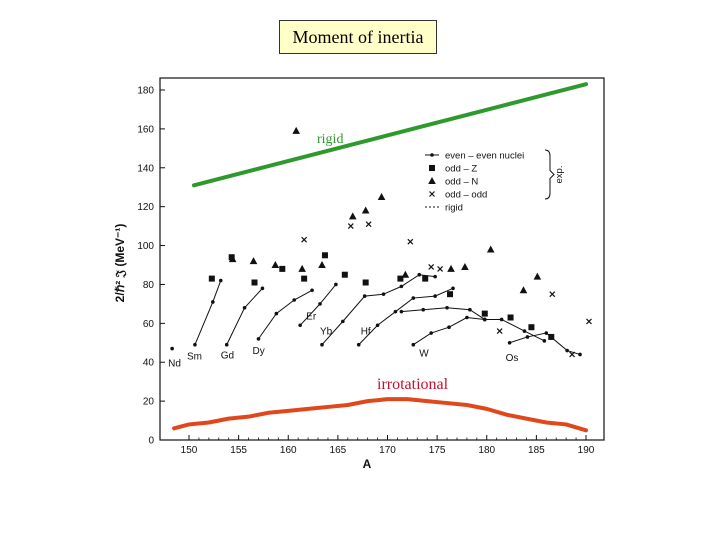  I want to click on y-tick-label: 180, so click(145, 91).